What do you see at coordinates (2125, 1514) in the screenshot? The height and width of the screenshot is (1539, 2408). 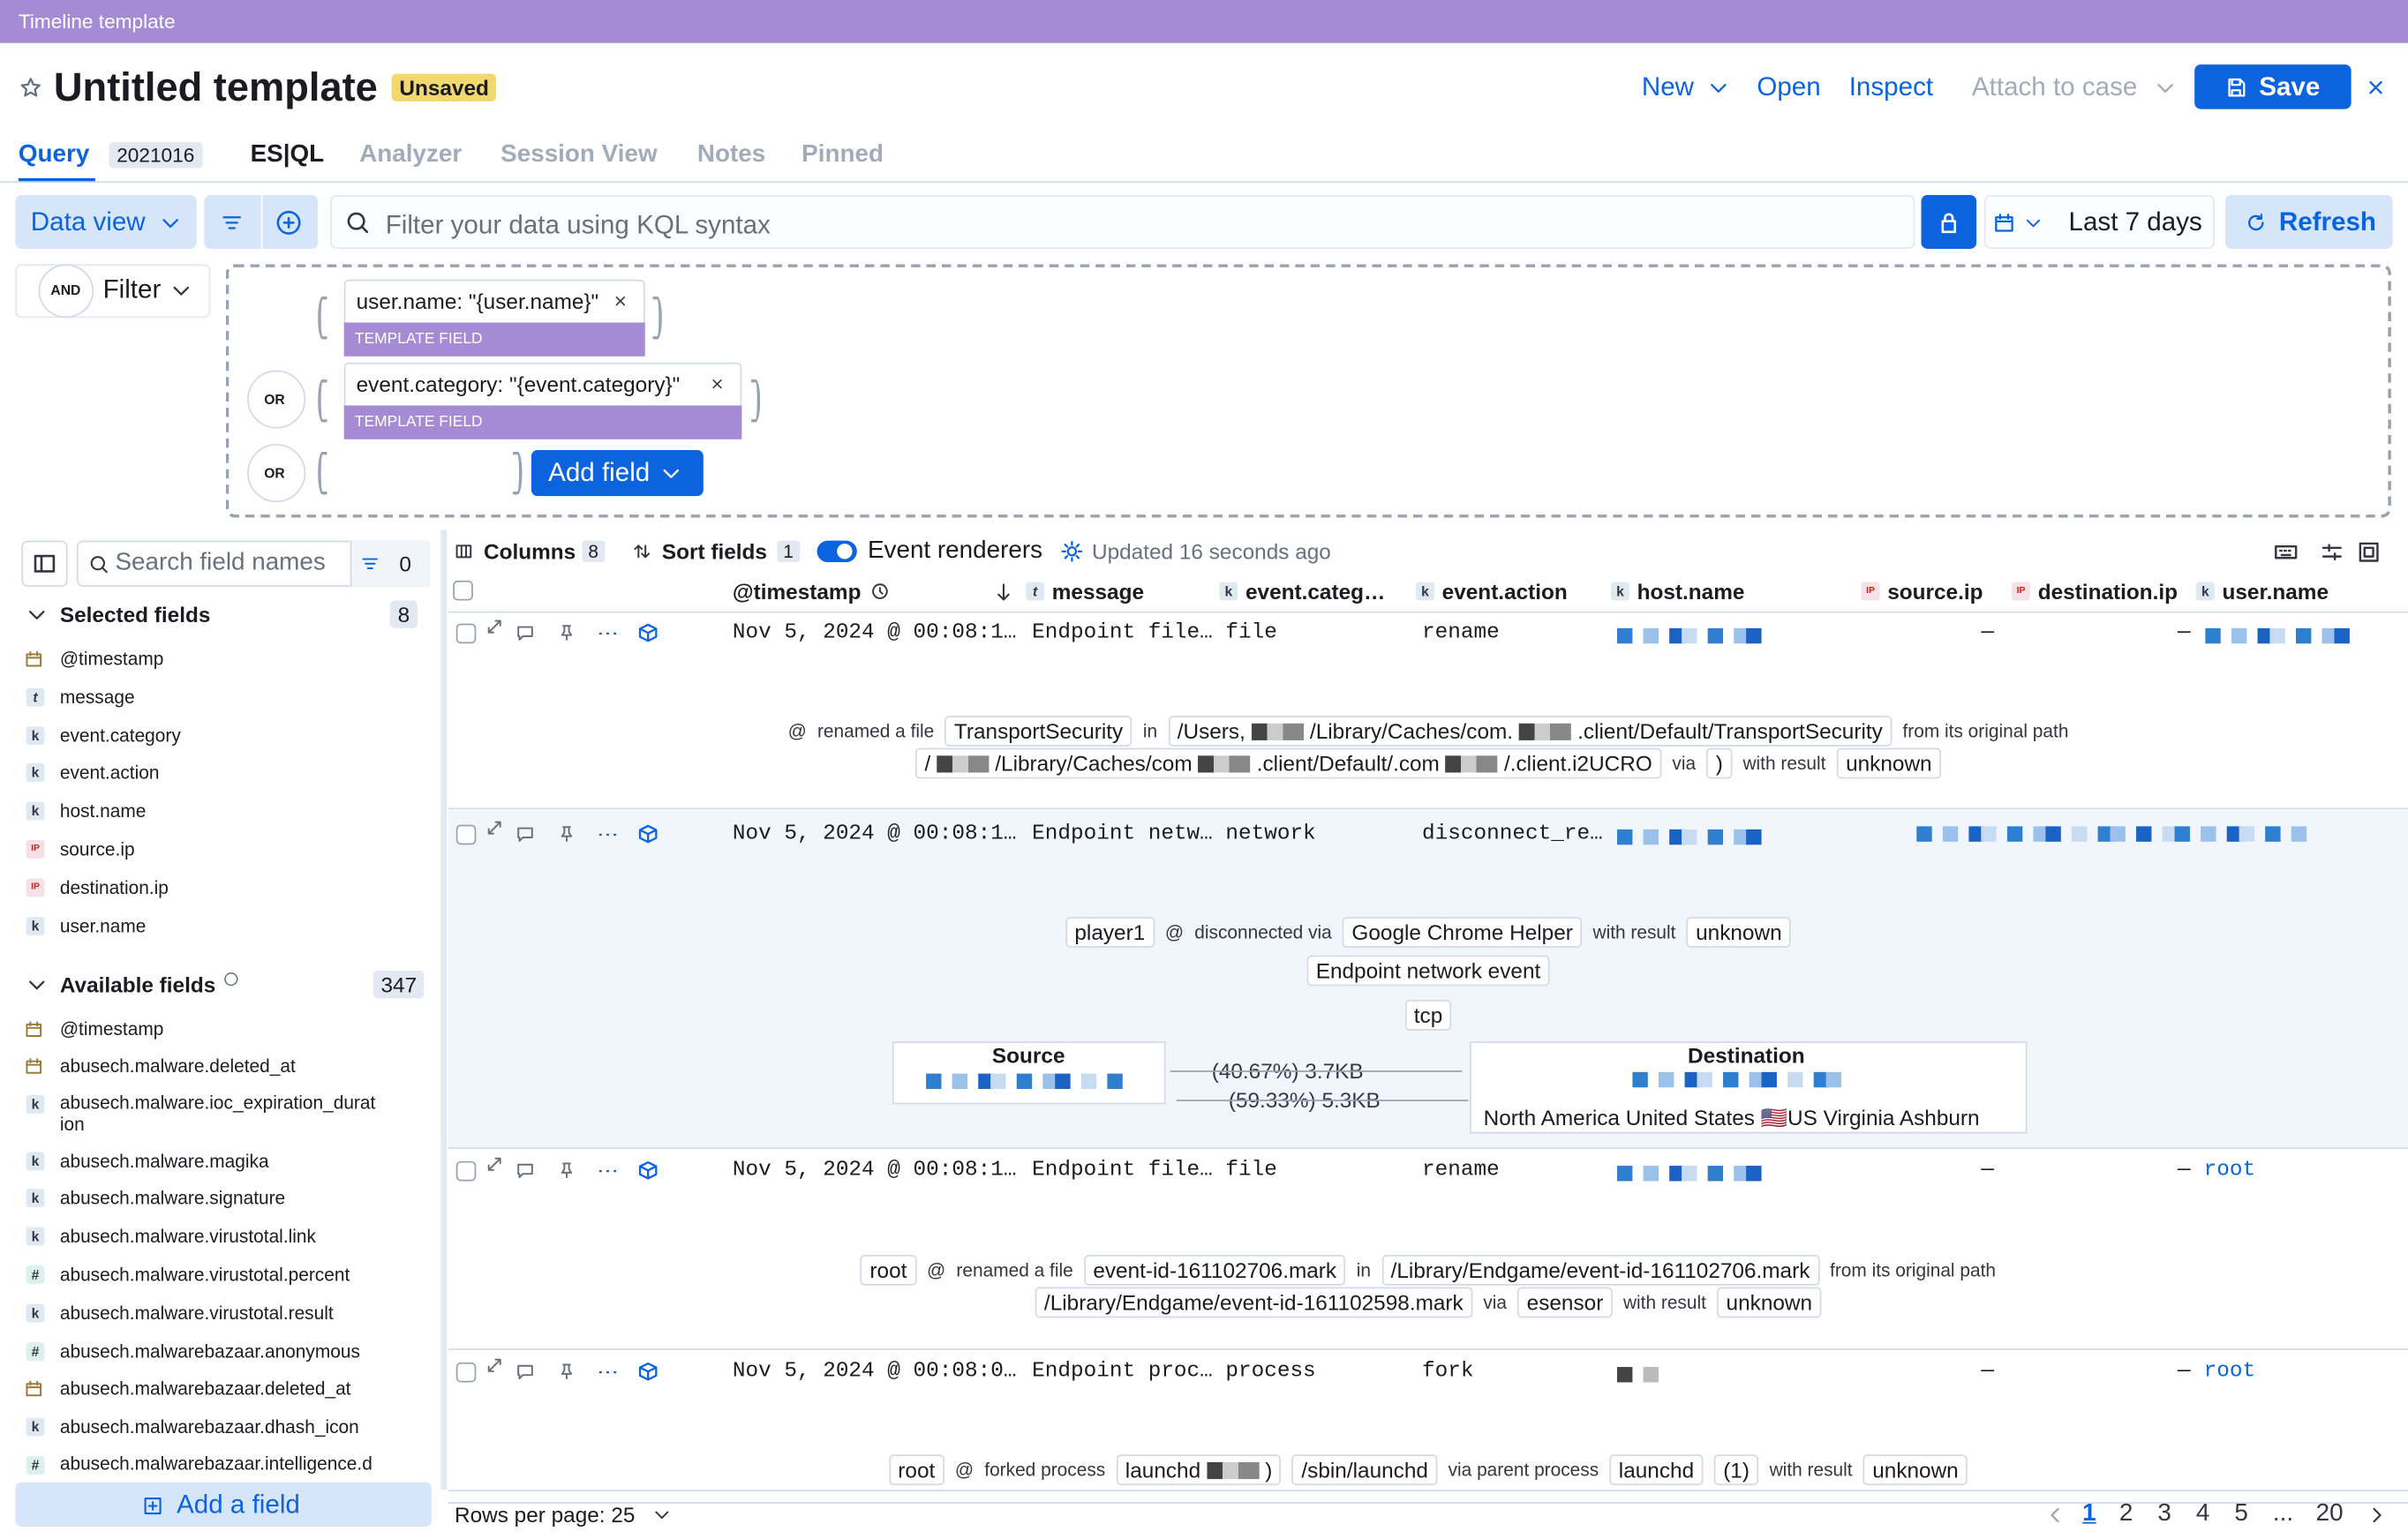 I see `page-link: 2` at bounding box center [2125, 1514].